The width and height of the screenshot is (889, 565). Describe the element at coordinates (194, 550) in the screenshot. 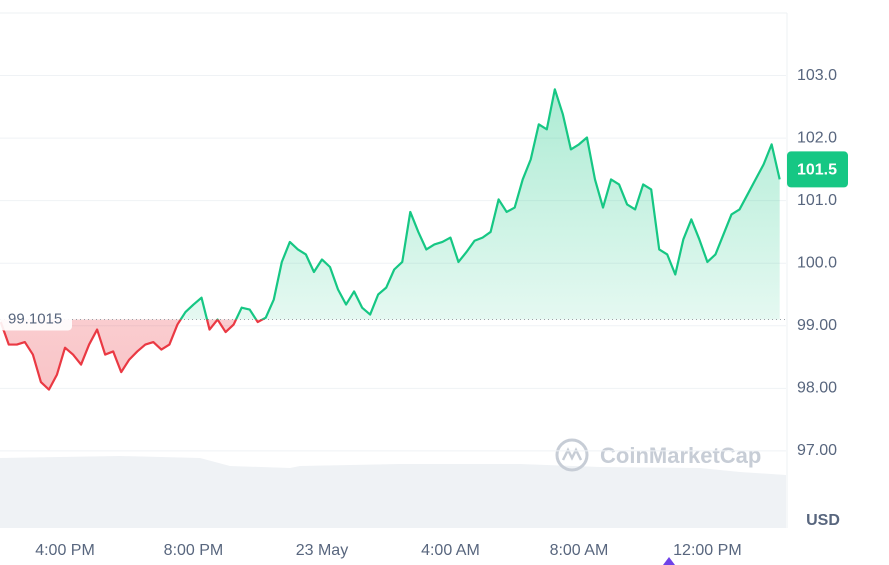

I see `x-tick-label: 8:00 PM` at that location.